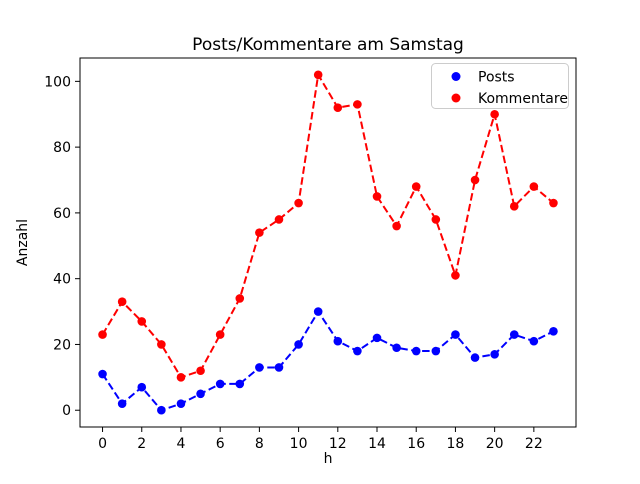  I want to click on legend: Posts Kommentare, so click(500, 86).